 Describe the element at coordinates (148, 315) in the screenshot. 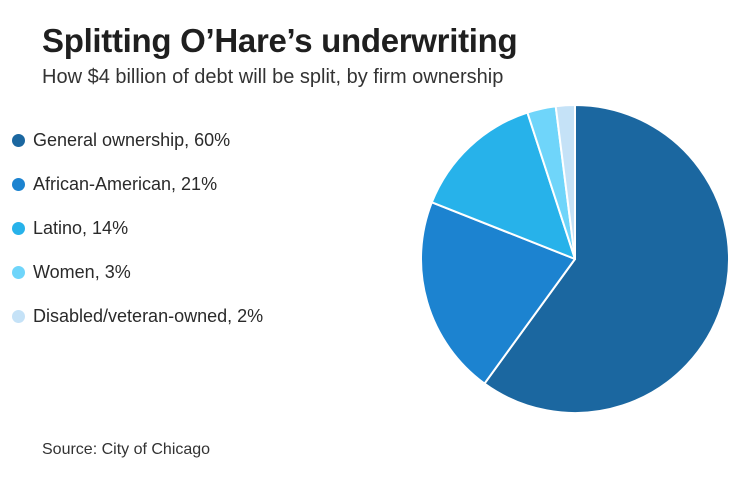

I see `legend-label: Disabled/veteran-owned, 2%` at that location.